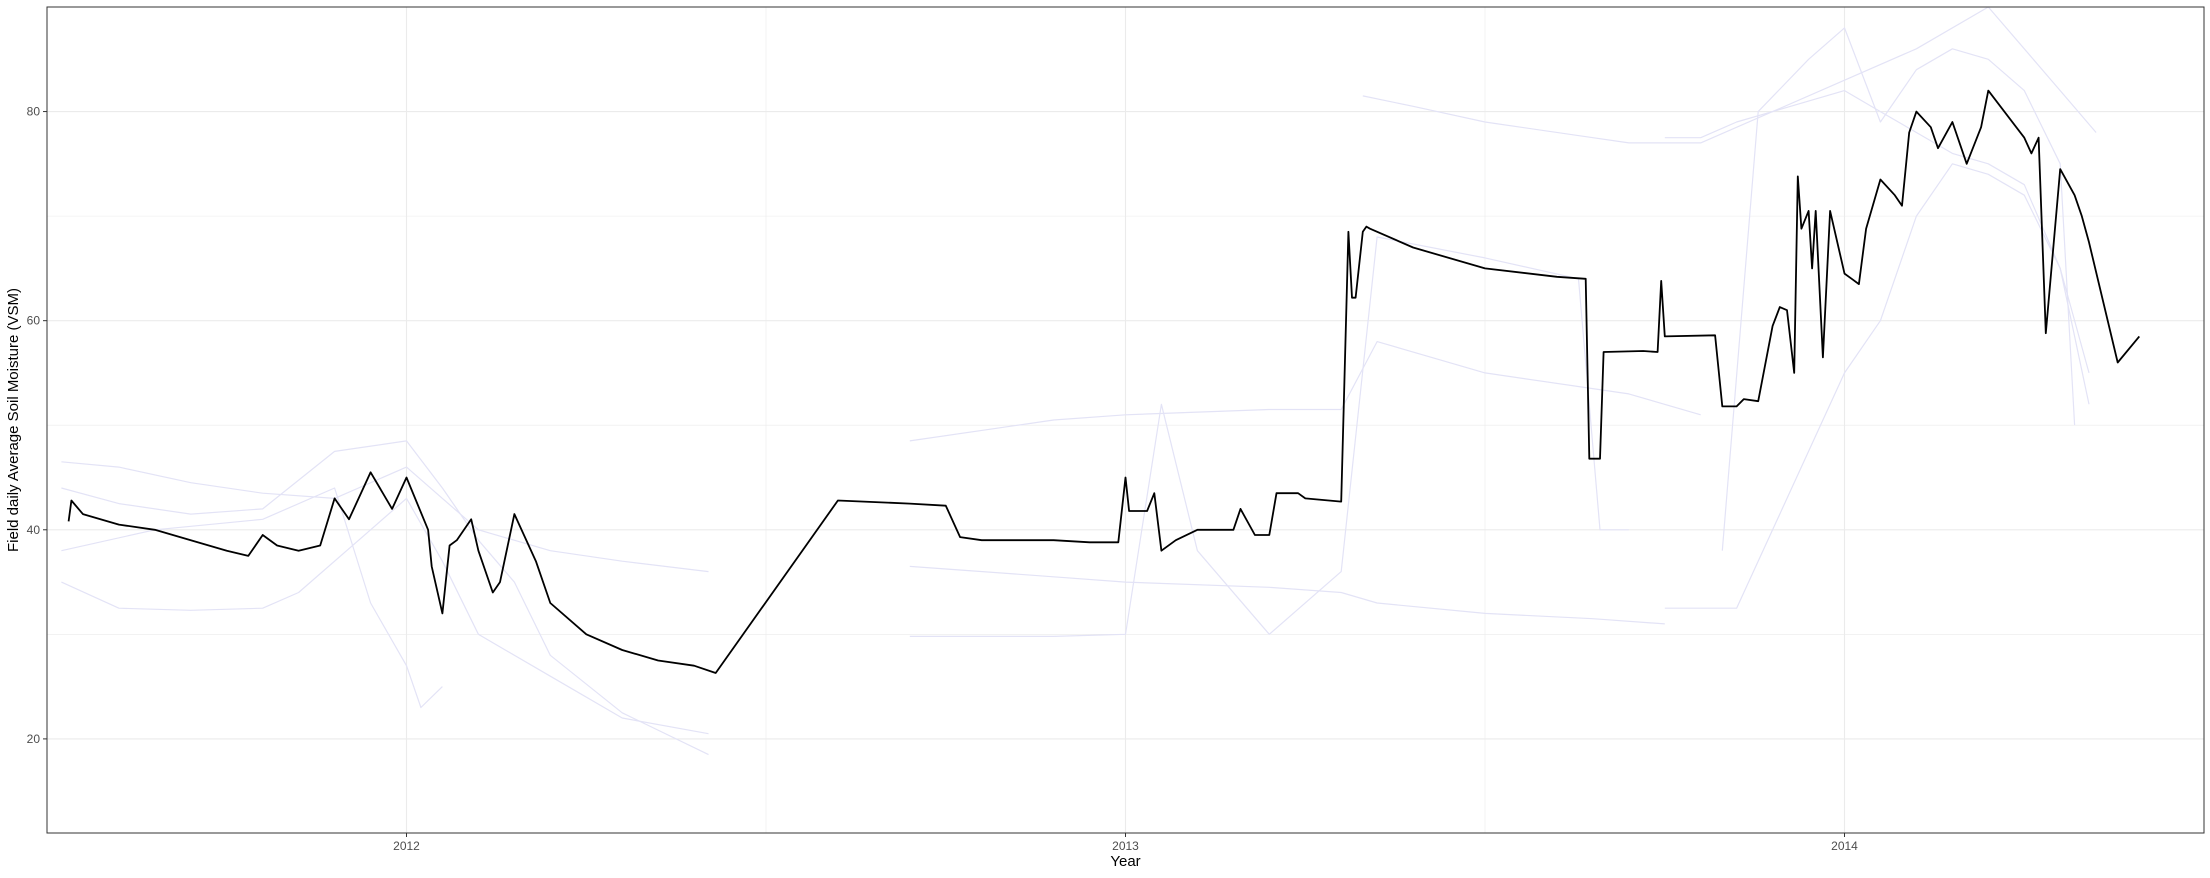 This screenshot has height=878, width=2210. Describe the element at coordinates (34, 739) in the screenshot. I see `y-tick-label: 20` at that location.